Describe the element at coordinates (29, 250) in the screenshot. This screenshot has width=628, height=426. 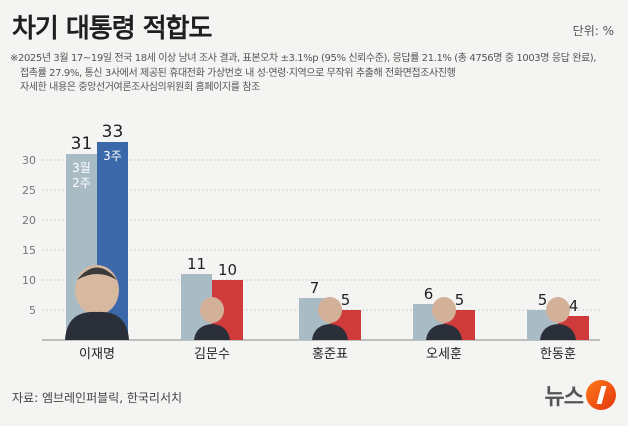
I see `y-tick-label: 15` at that location.